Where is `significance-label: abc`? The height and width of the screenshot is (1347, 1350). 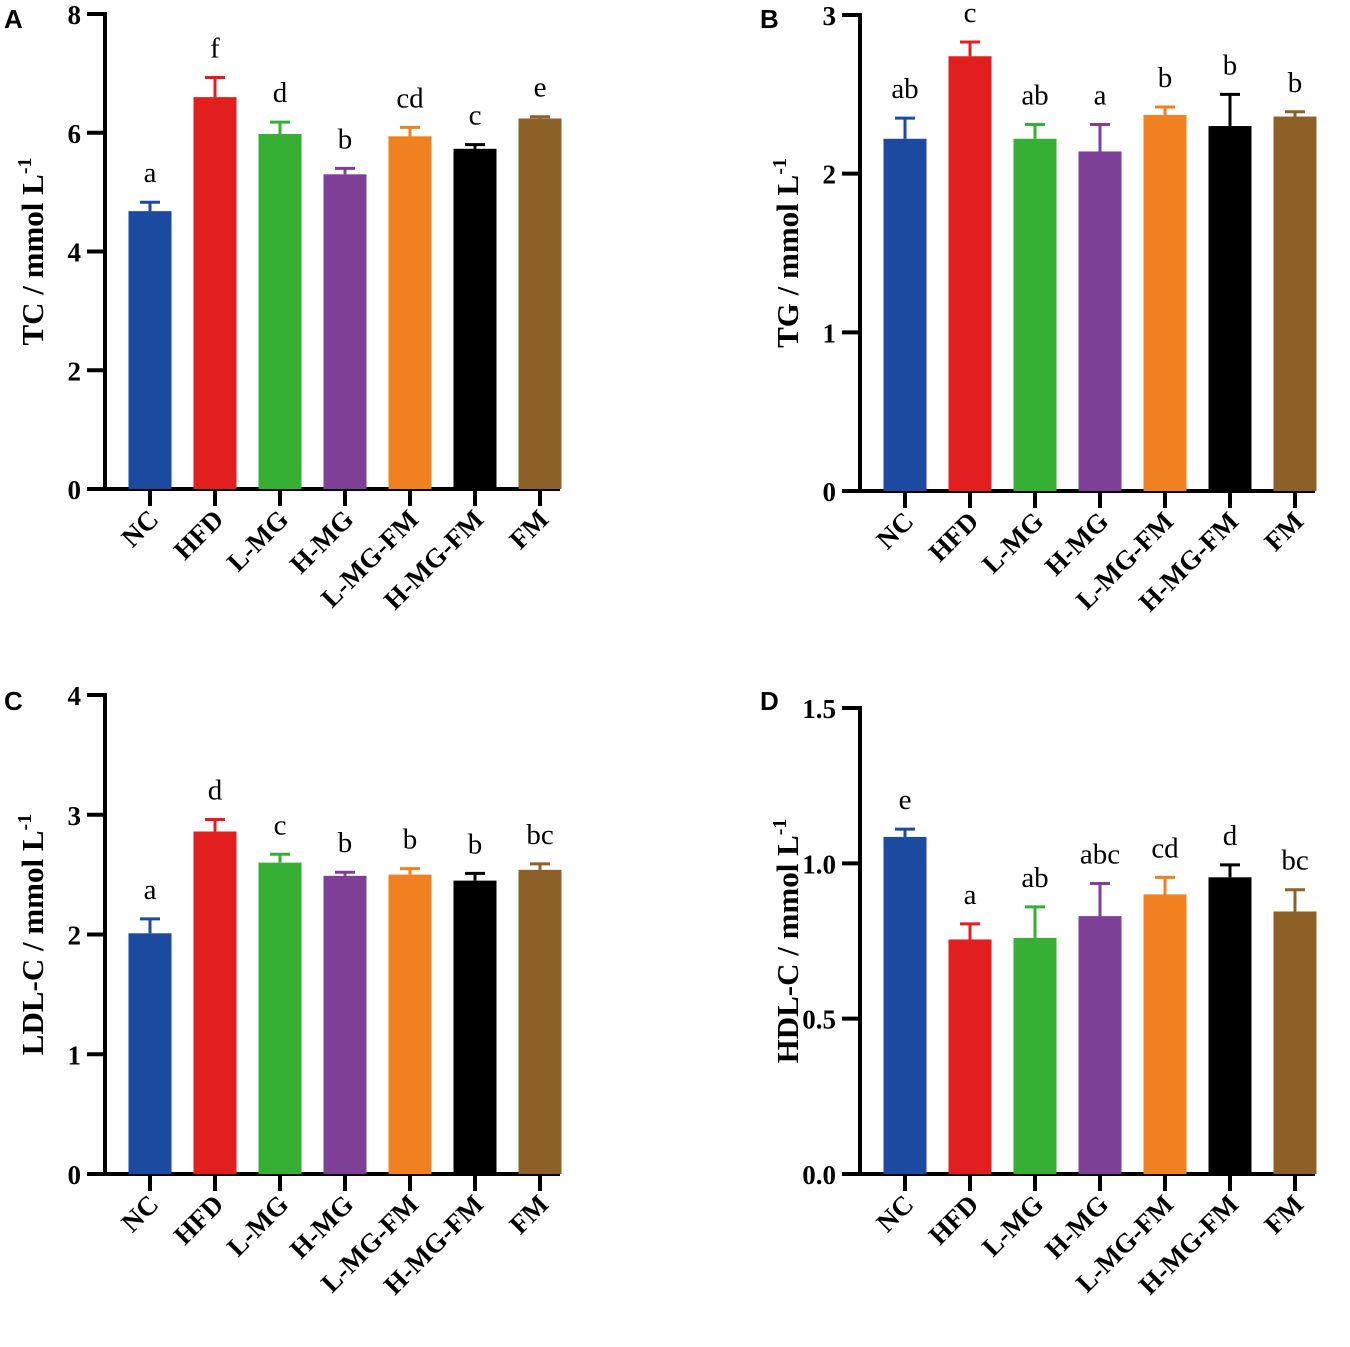
significance-label: abc is located at coordinates (1100, 855).